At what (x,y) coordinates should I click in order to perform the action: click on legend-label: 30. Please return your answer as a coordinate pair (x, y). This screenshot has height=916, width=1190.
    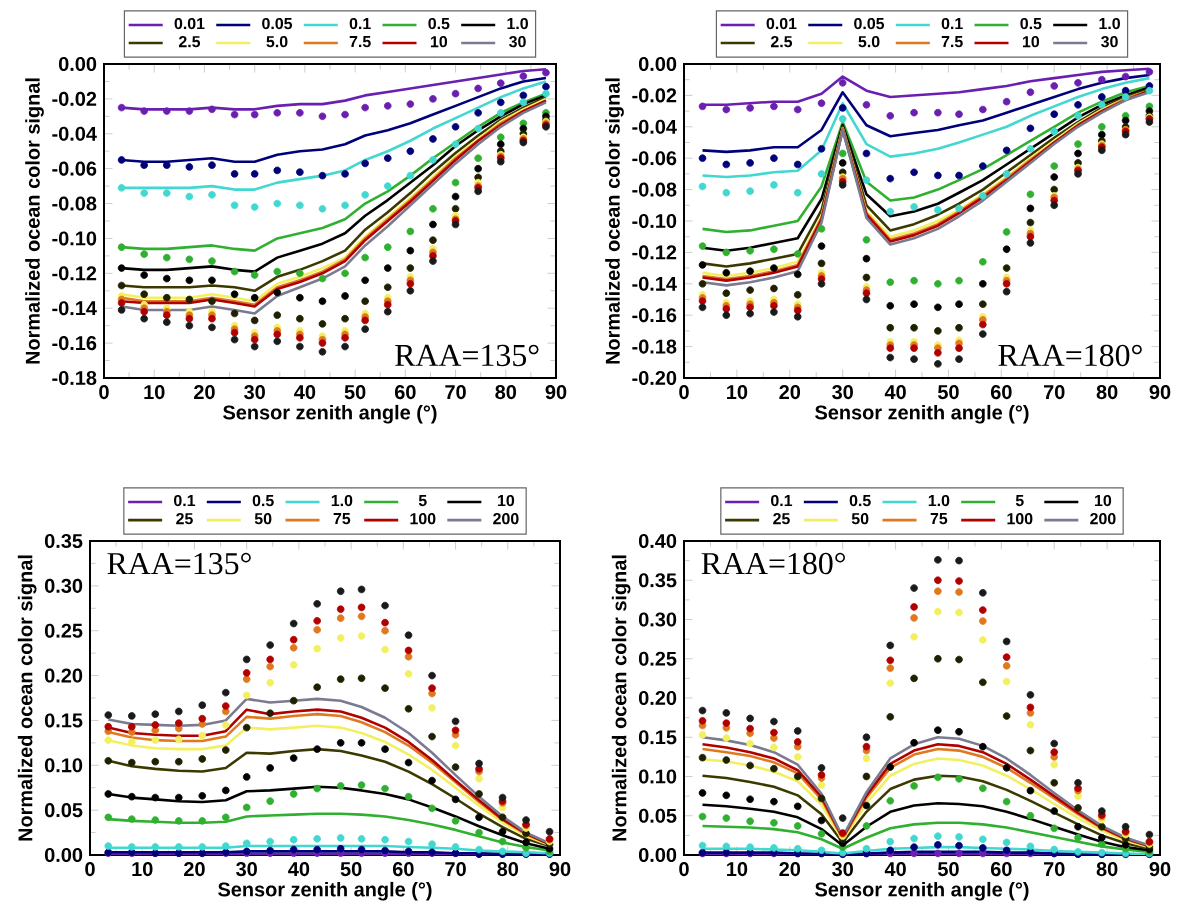
    Looking at the image, I should click on (1109, 42).